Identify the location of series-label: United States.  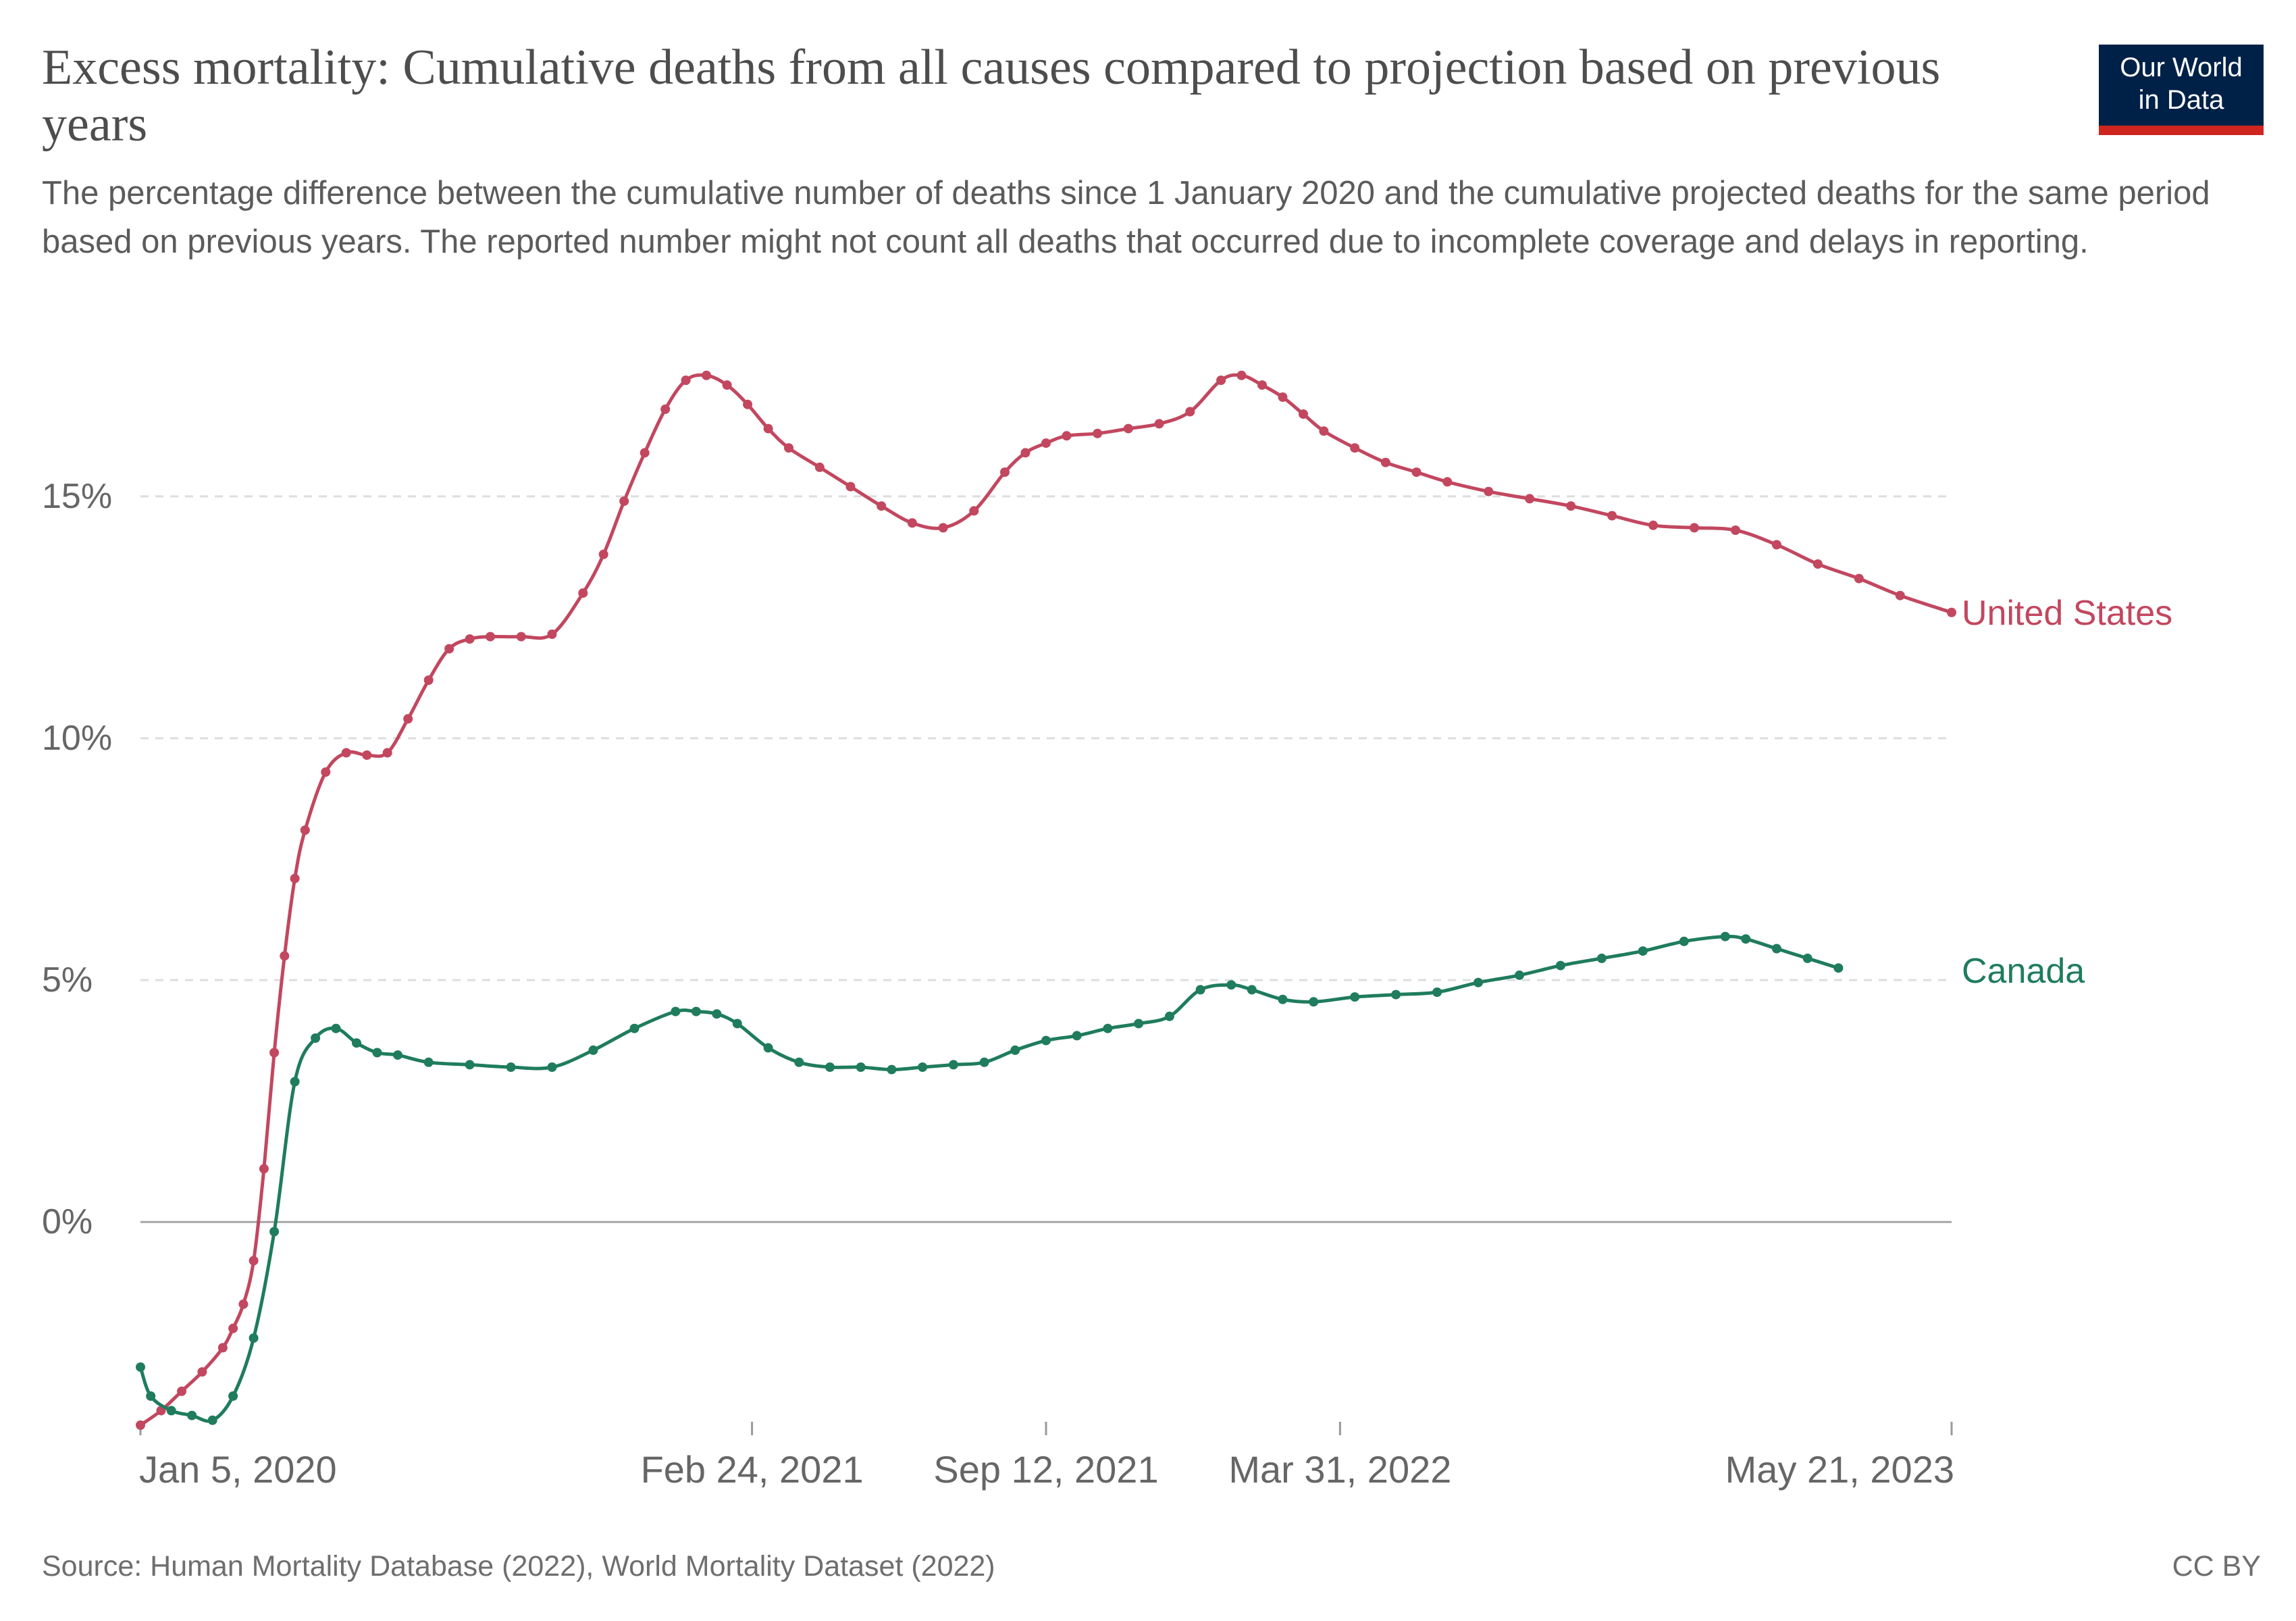
(2067, 613).